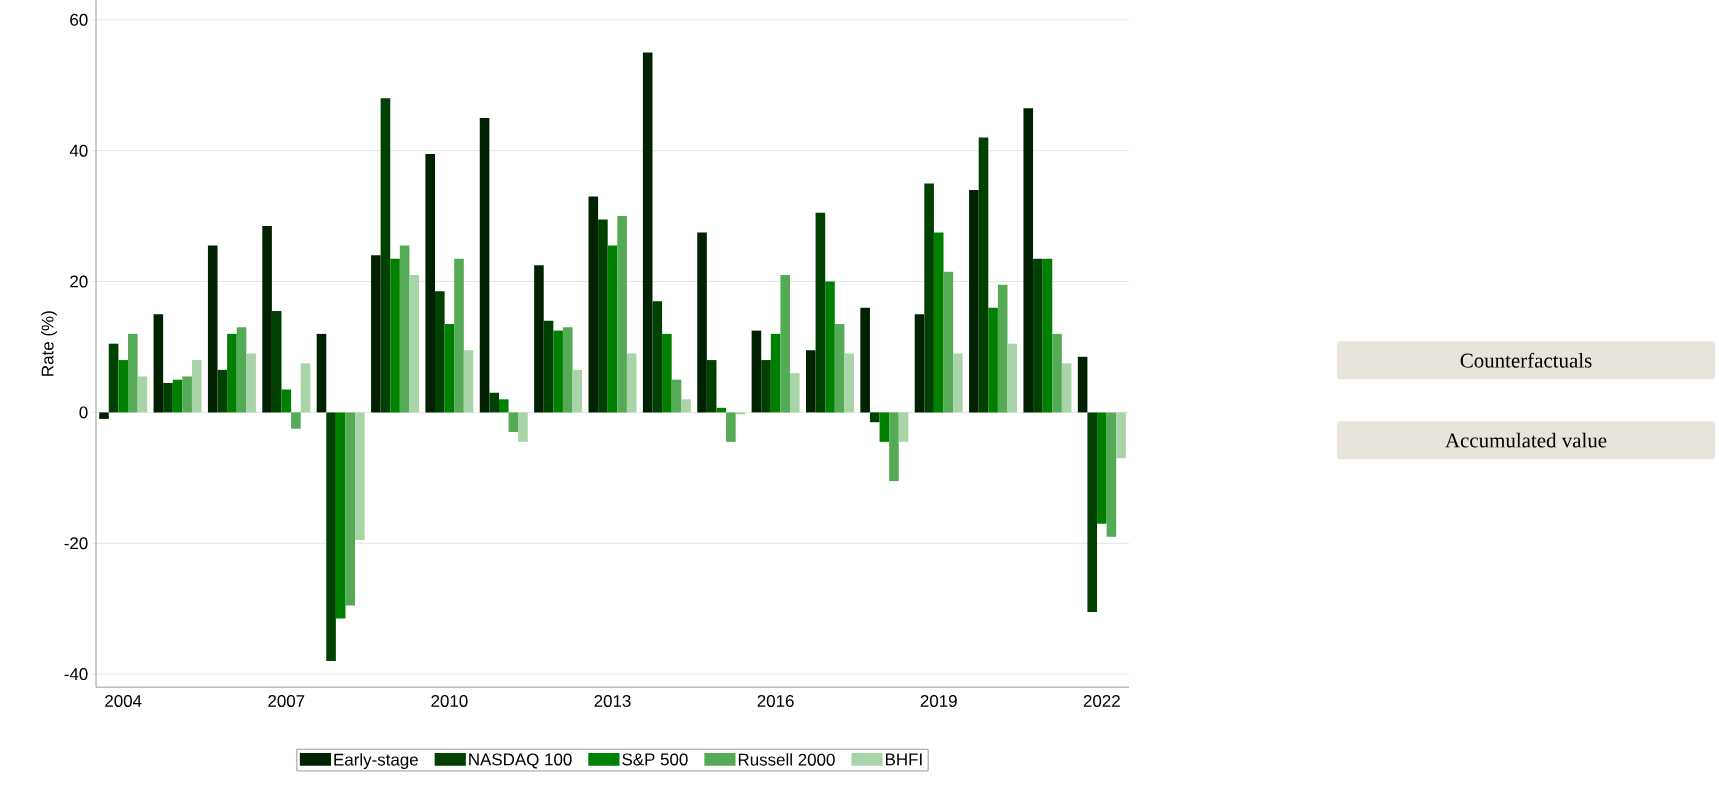  Describe the element at coordinates (786, 759) in the screenshot. I see `legend-label: Russell 2000` at that location.